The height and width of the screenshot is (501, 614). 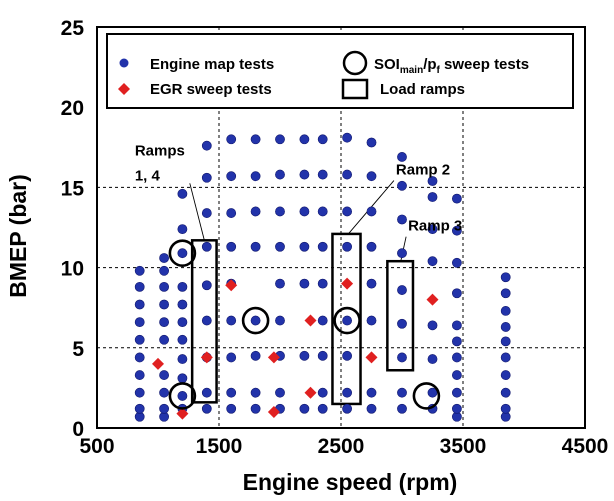 What do you see at coordinates (211, 89) in the screenshot?
I see `legend-egr-label: EGR sweep tests` at bounding box center [211, 89].